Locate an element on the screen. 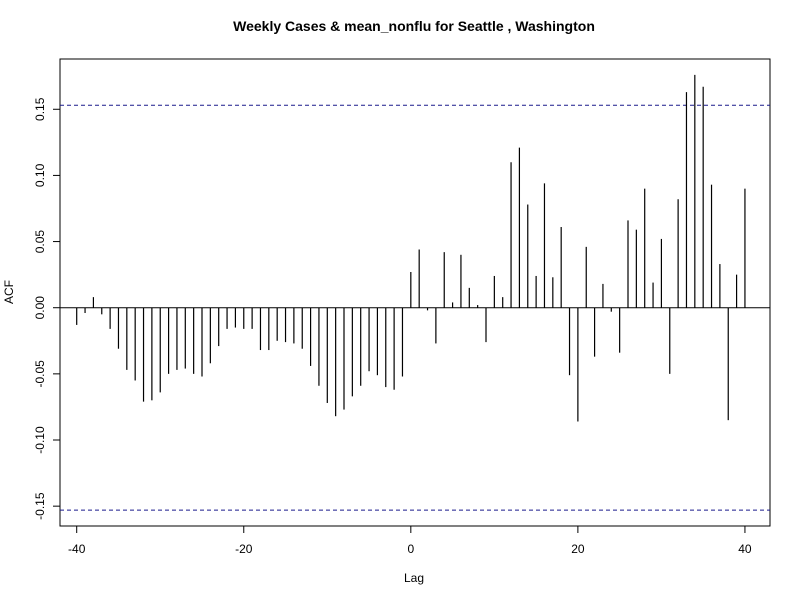 Image resolution: width=800 pixels, height=600 pixels. y-tick-label: 0.15 is located at coordinates (40, 109).